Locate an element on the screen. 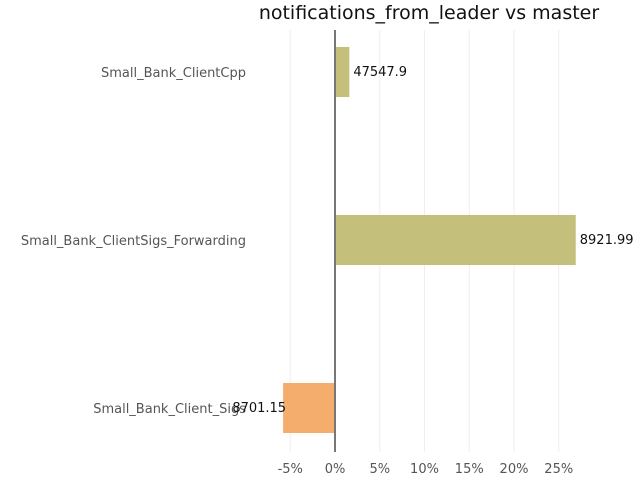 The width and height of the screenshot is (640, 480). x-tick-label: 20% is located at coordinates (514, 469).